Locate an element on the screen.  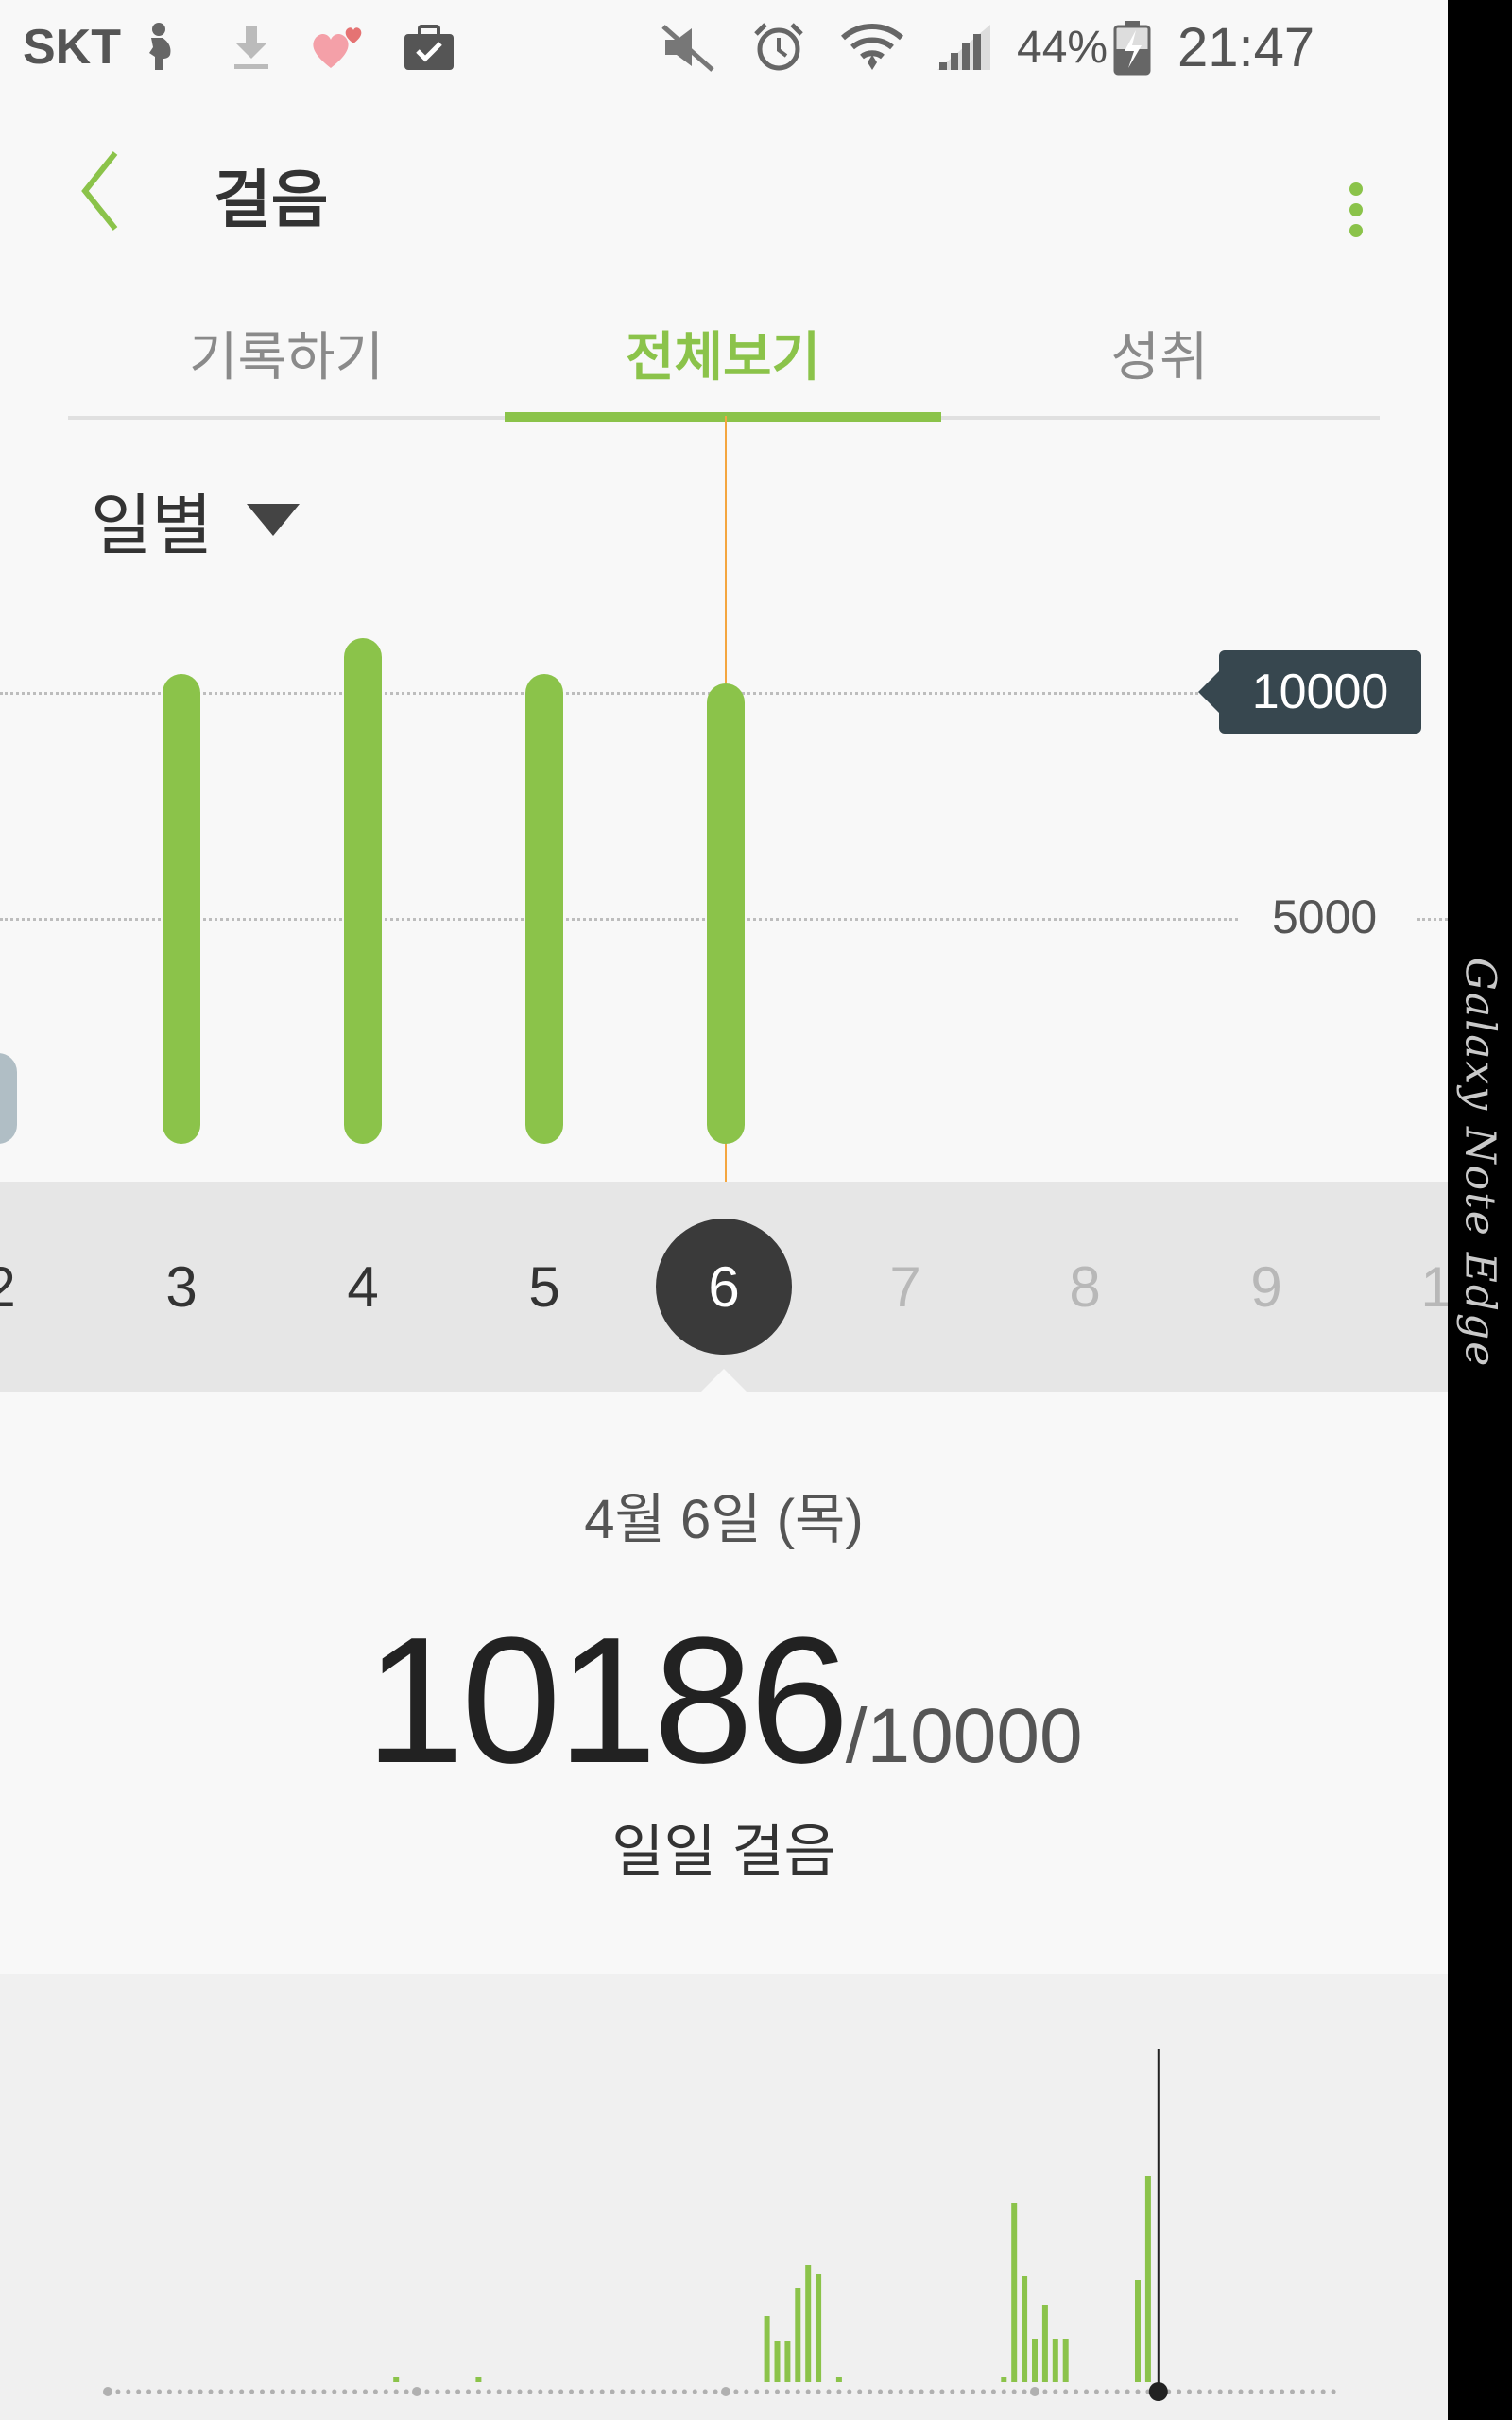
day-label: 6 is located at coordinates (724, 1287).